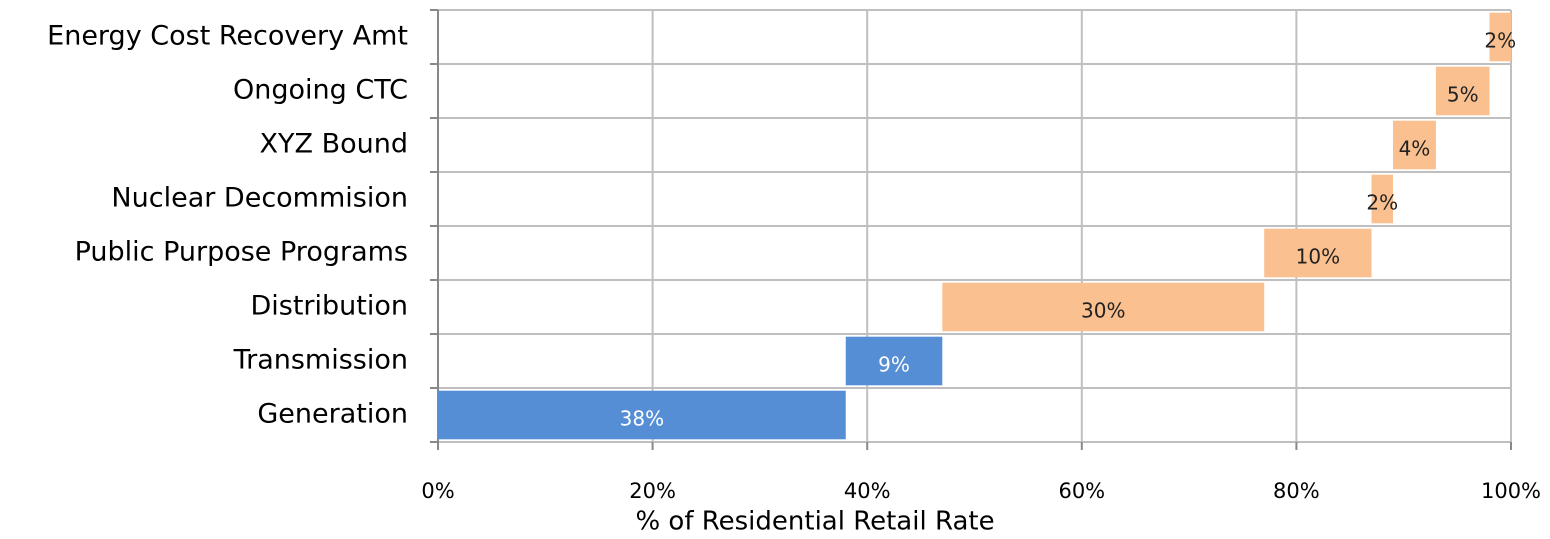 The width and height of the screenshot is (1550, 539). What do you see at coordinates (320, 360) in the screenshot?
I see `y-tick-label: Transmission` at bounding box center [320, 360].